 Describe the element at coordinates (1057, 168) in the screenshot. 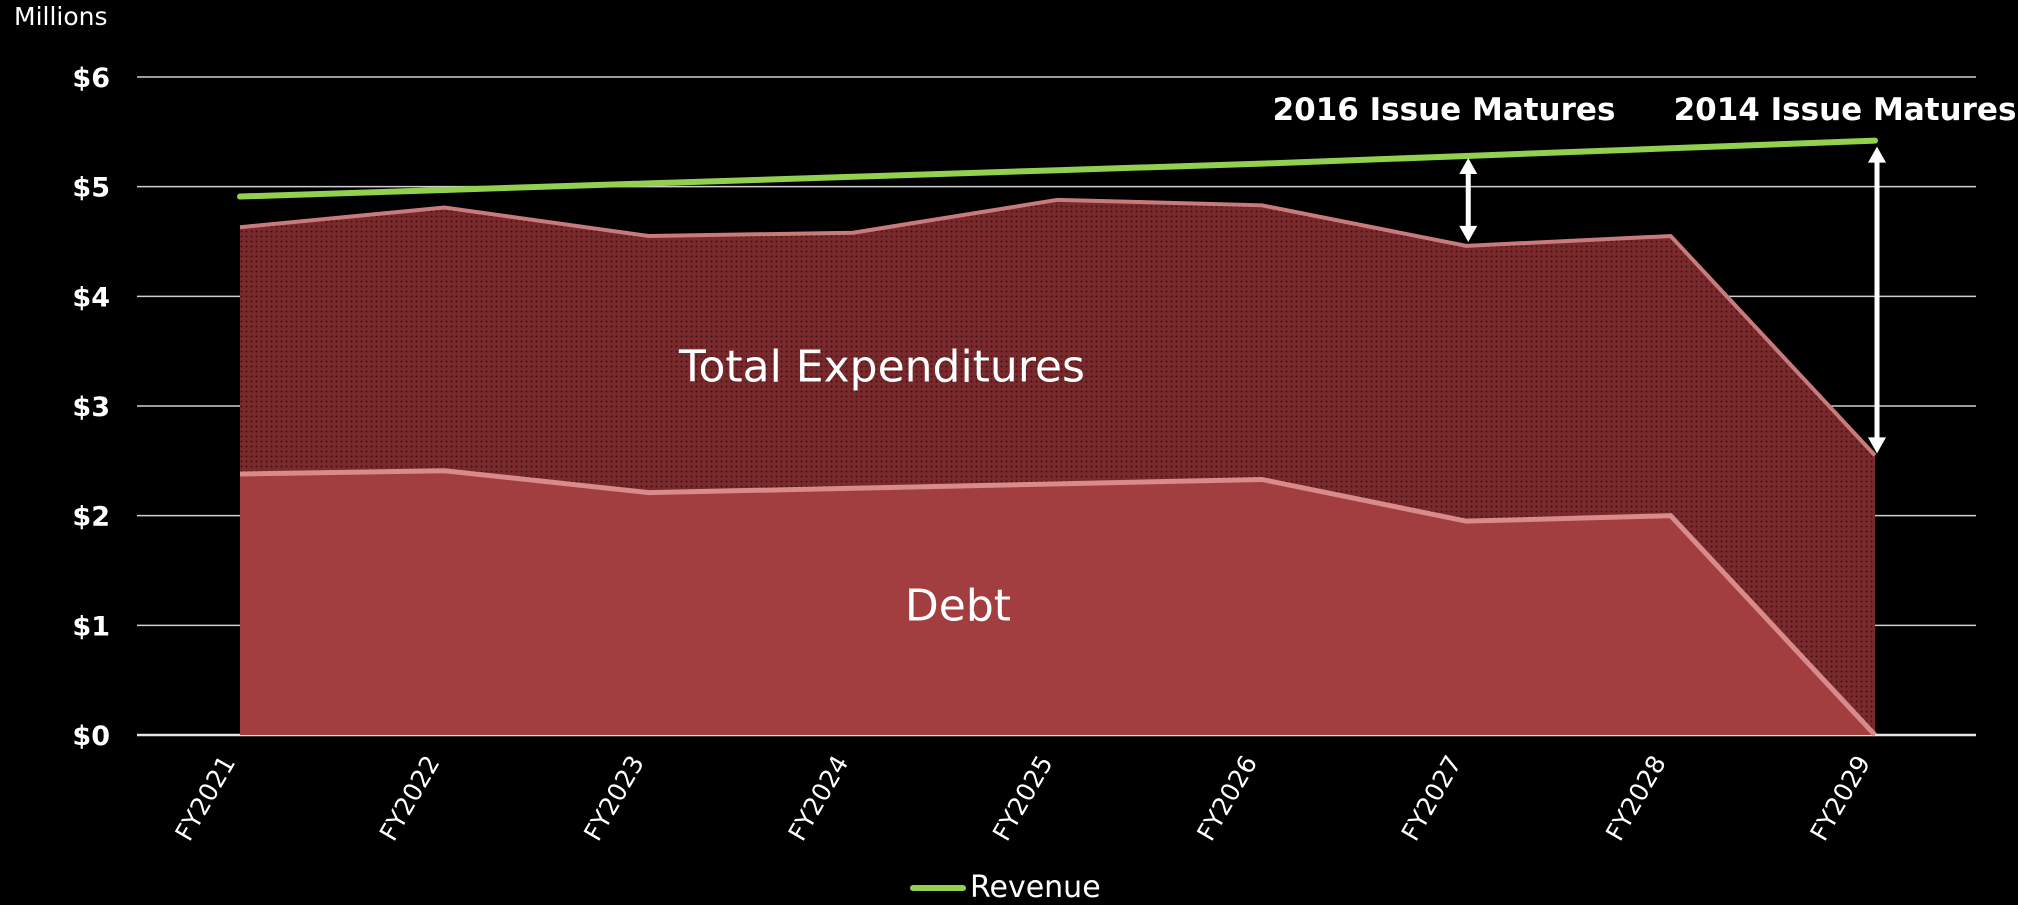

I see `revenue-line` at that location.